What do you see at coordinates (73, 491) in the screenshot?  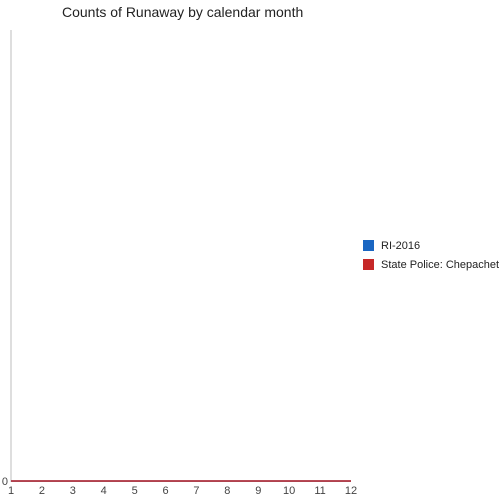 I see `x-tick-label: 3` at bounding box center [73, 491].